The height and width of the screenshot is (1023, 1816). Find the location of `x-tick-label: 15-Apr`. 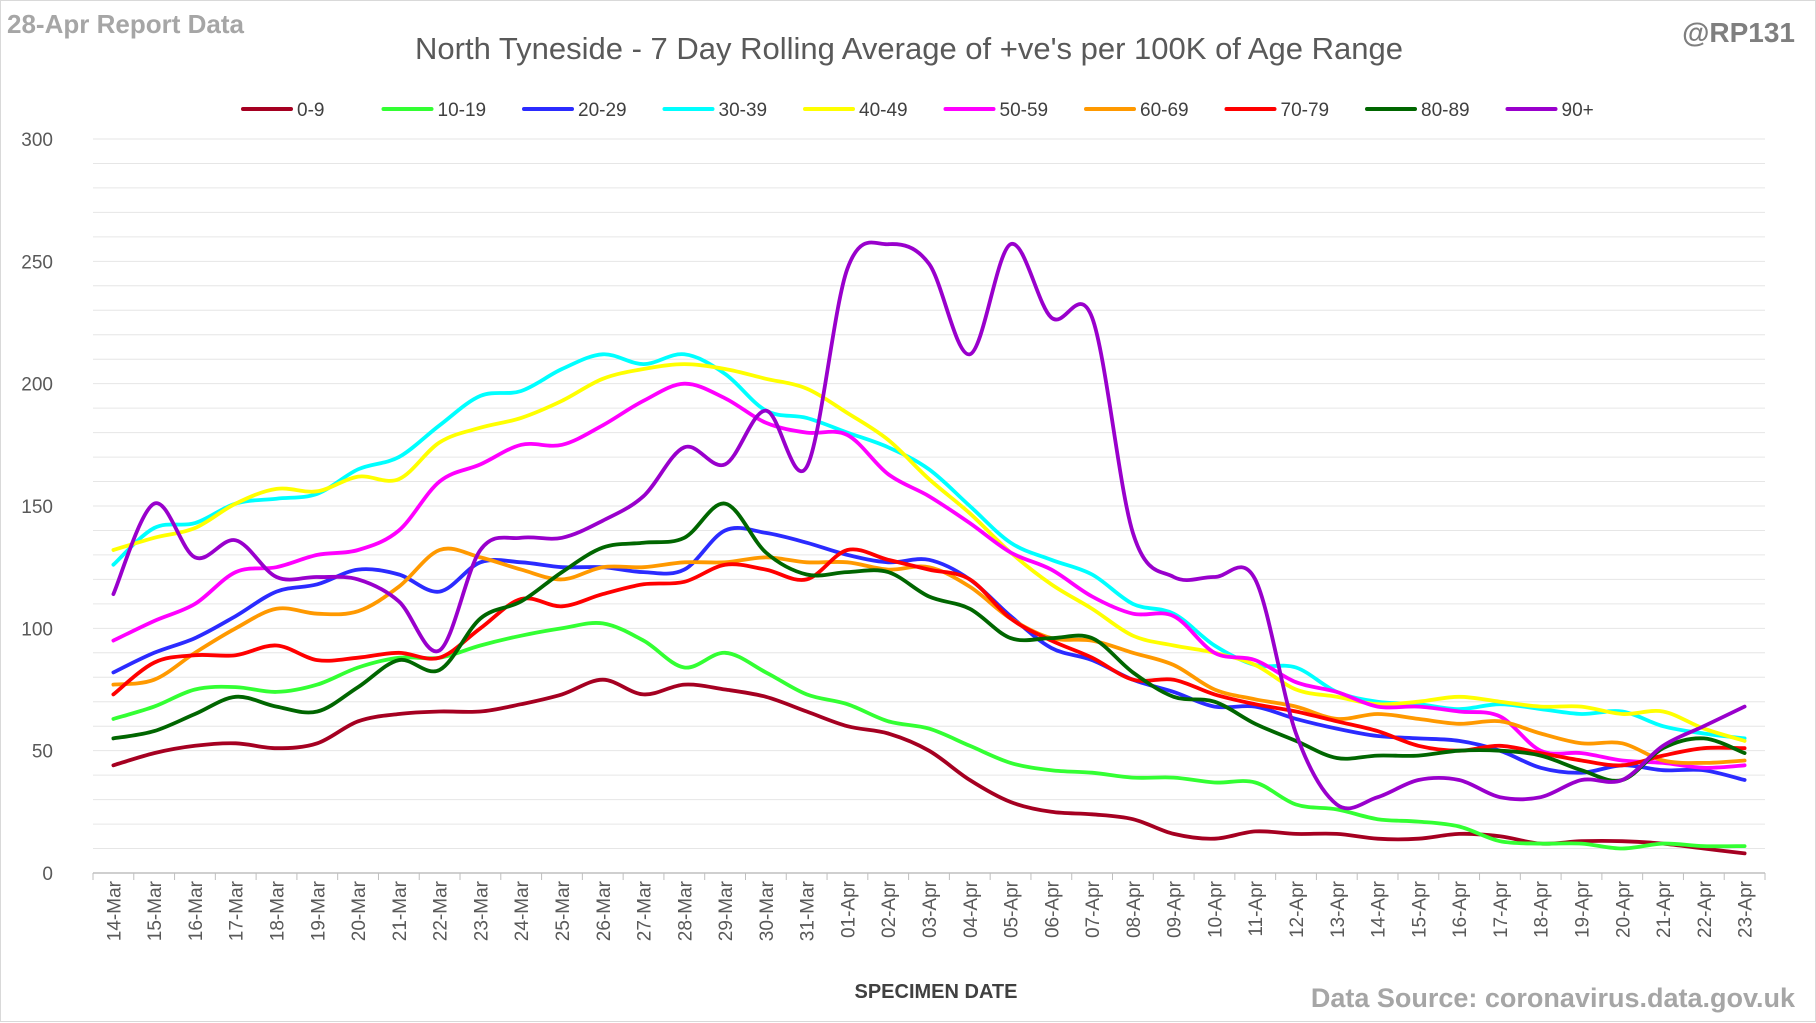

x-tick-label: 15-Apr is located at coordinates (1419, 909).